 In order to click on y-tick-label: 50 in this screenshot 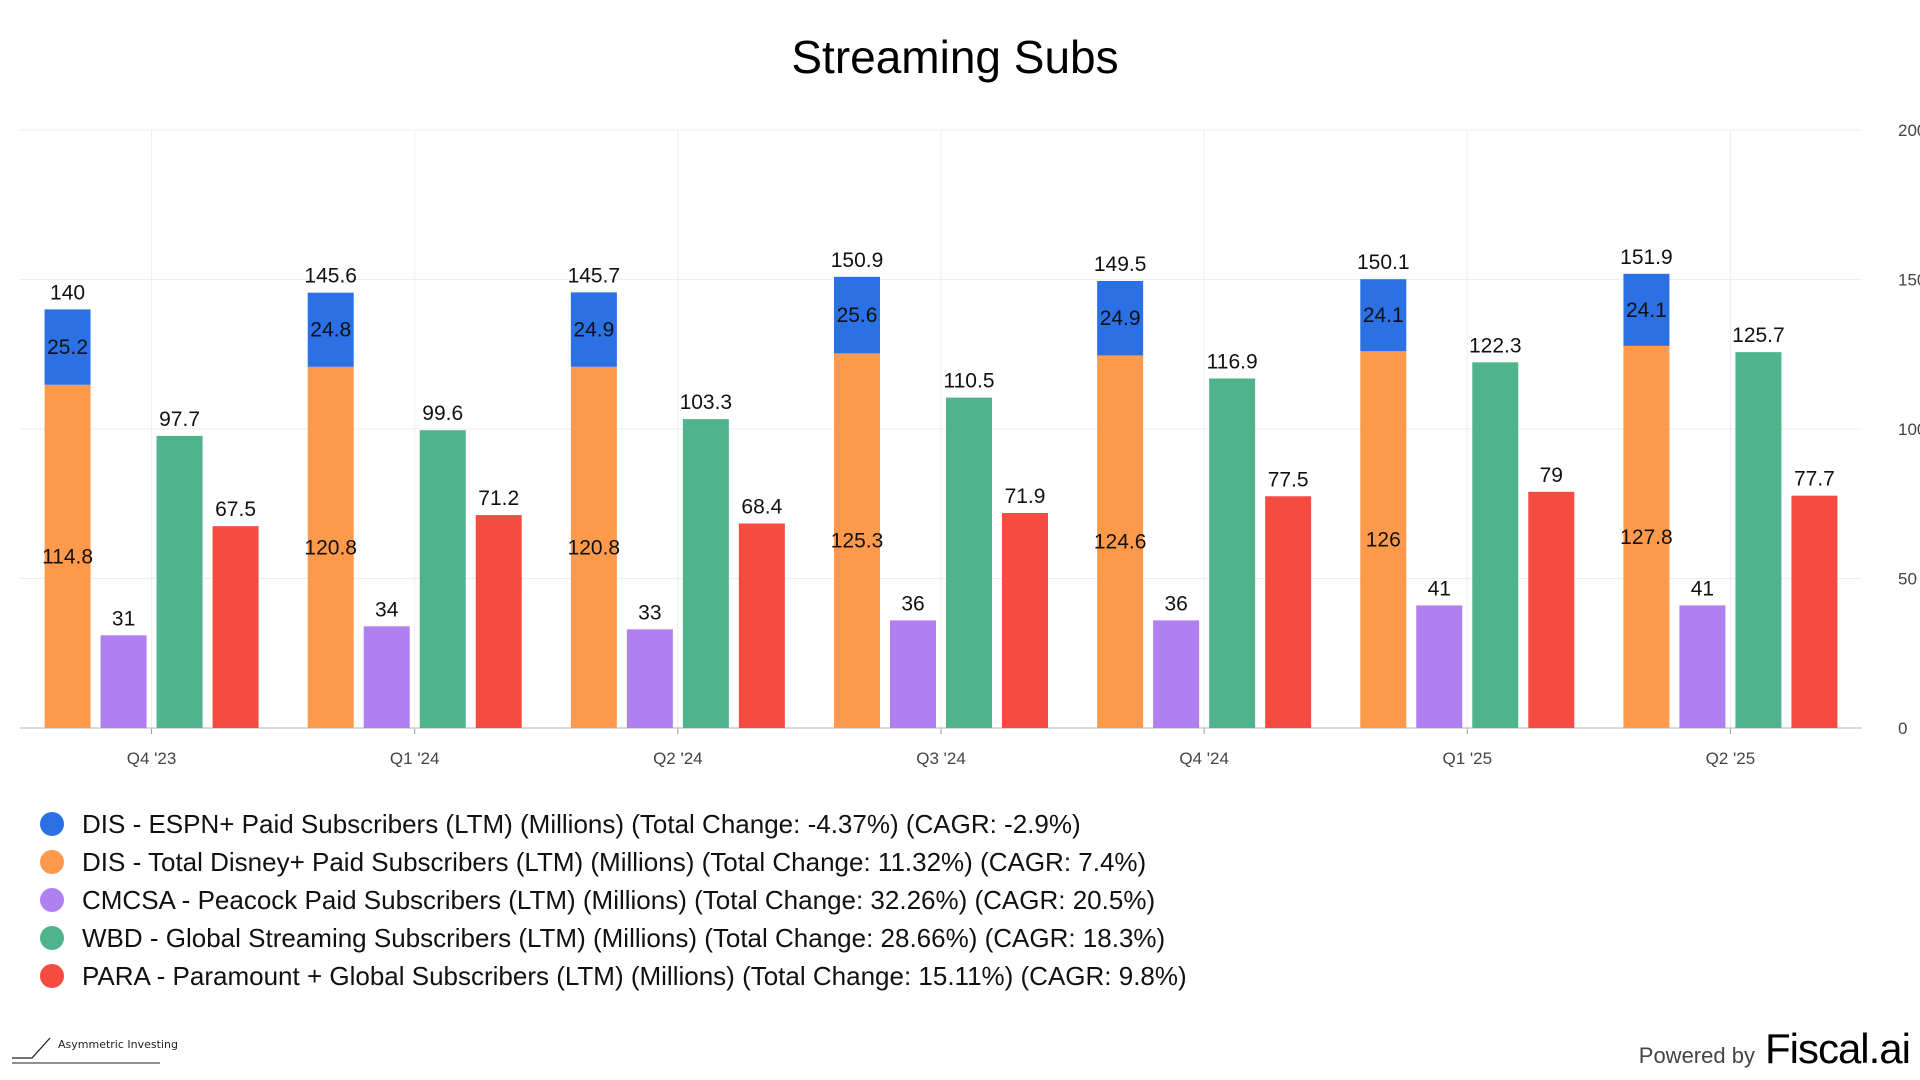, I will do `click(1907, 579)`.